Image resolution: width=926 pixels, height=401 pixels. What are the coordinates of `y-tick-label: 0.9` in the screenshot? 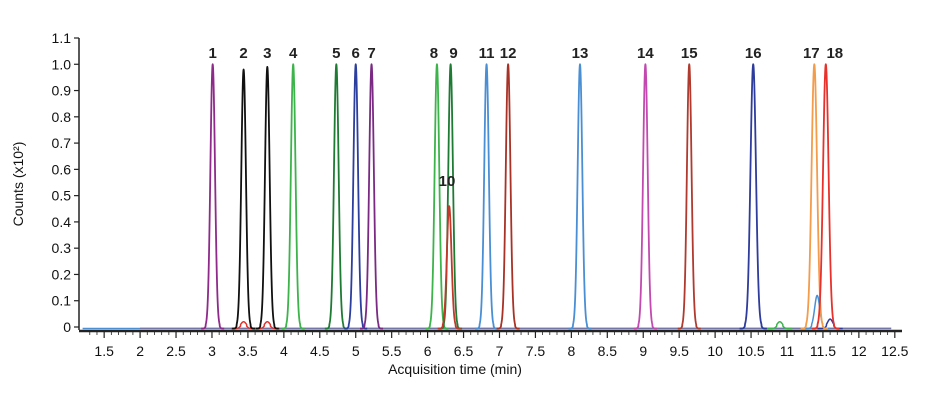 It's located at (62, 91).